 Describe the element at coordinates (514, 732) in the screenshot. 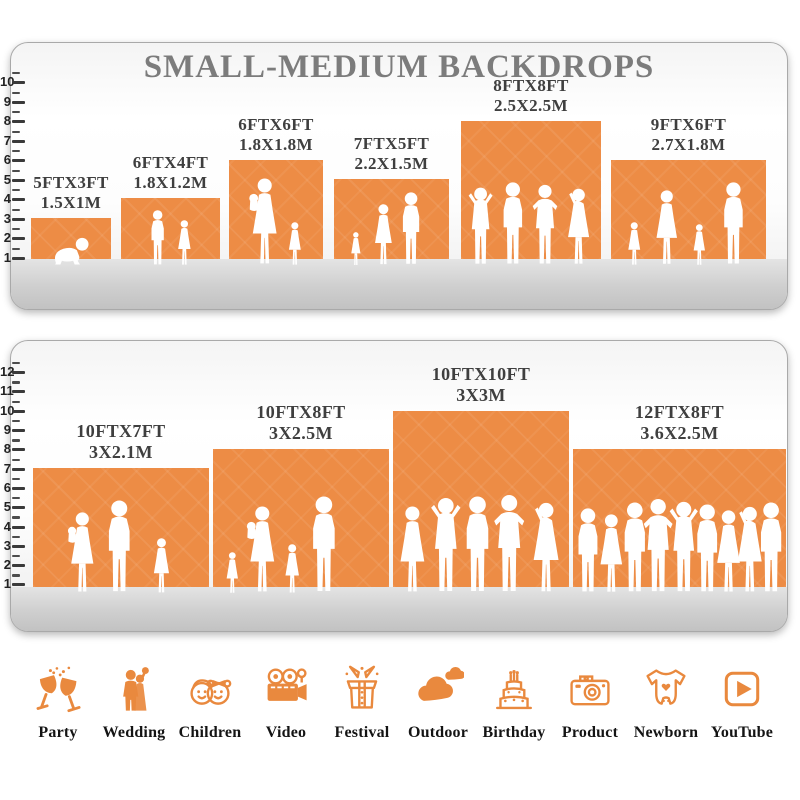

I see `category-label: Birthday` at that location.